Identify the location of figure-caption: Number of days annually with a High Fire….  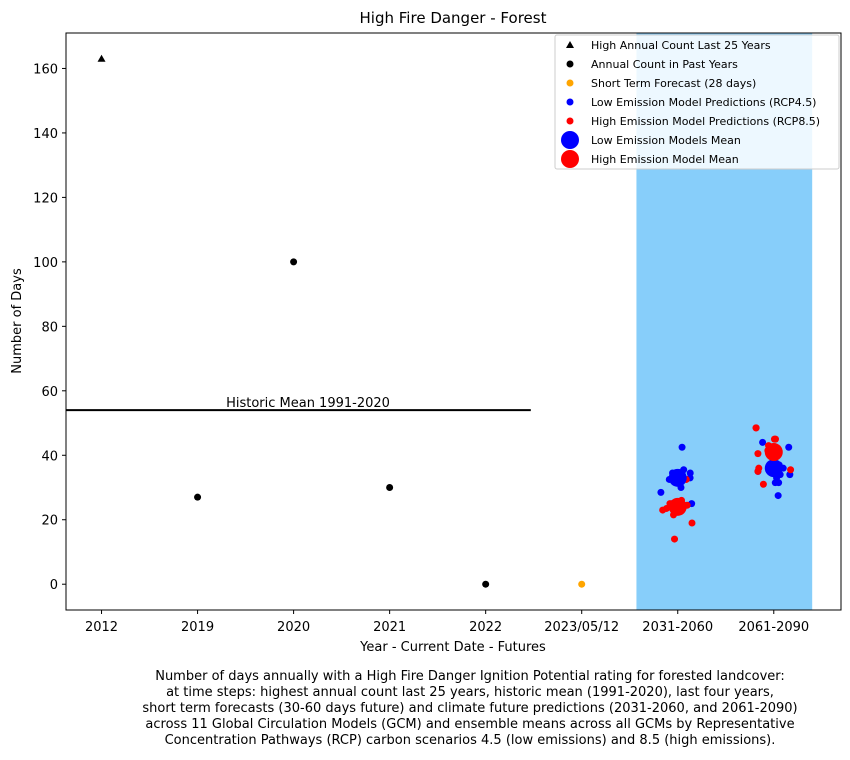
(470, 709).